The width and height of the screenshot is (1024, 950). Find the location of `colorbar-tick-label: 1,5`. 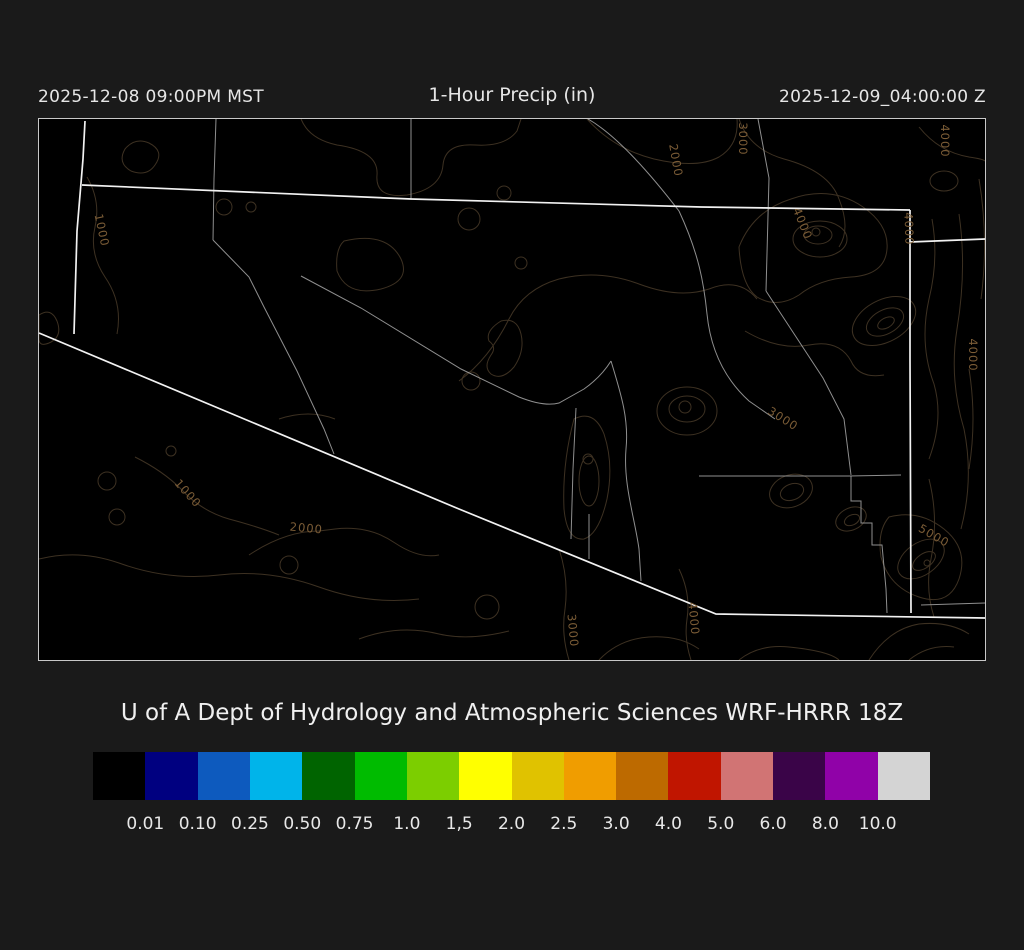

colorbar-tick-label: 1,5 is located at coordinates (459, 824).